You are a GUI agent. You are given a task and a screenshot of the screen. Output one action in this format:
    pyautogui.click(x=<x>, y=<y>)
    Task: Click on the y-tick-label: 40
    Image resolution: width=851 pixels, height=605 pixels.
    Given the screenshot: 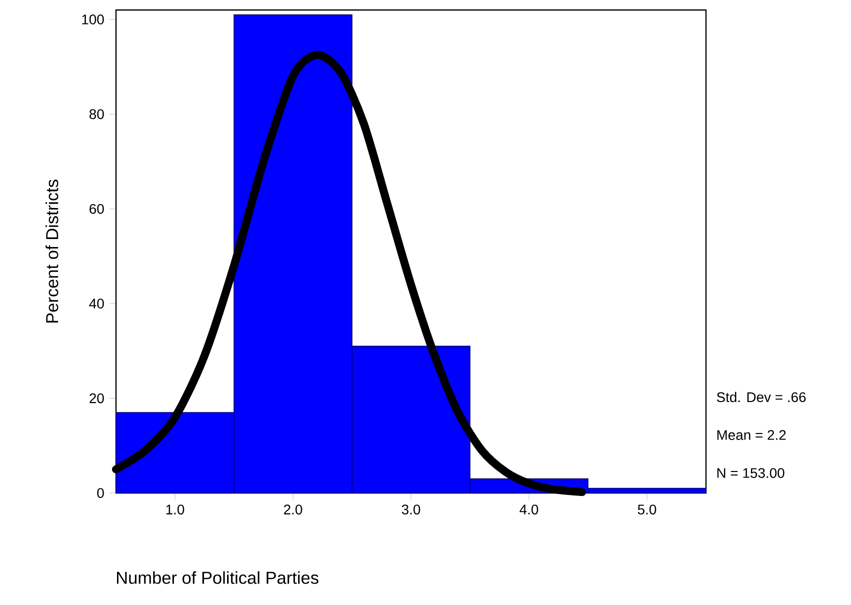 What is the action you would take?
    pyautogui.click(x=96, y=303)
    